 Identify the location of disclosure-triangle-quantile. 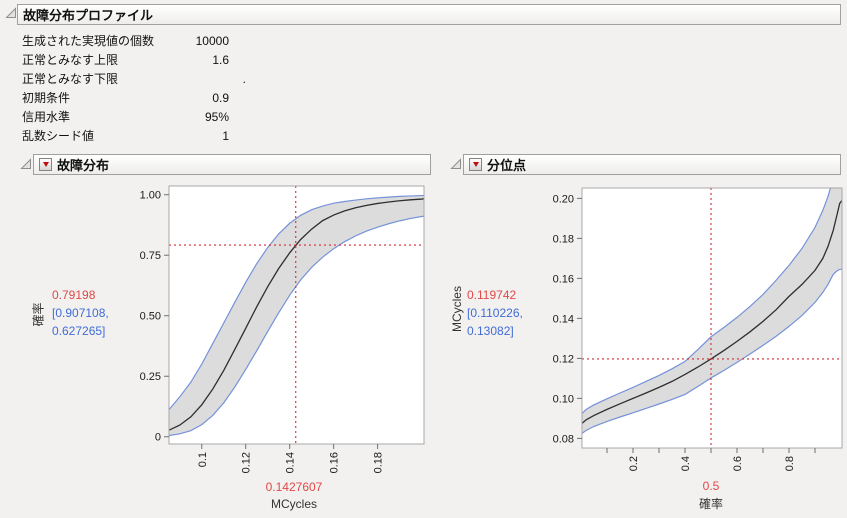
(456, 164).